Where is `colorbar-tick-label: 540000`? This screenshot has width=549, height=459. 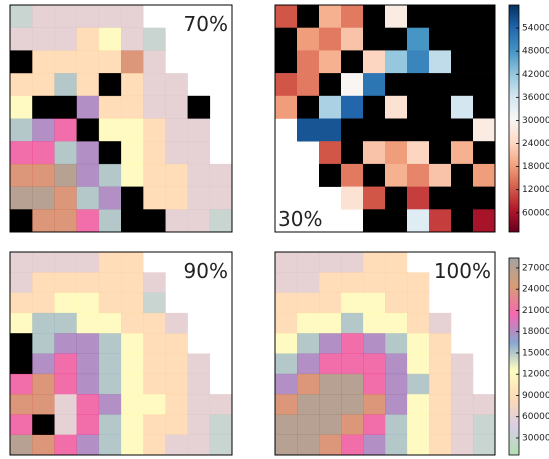 colorbar-tick-label: 540000 is located at coordinates (535, 29).